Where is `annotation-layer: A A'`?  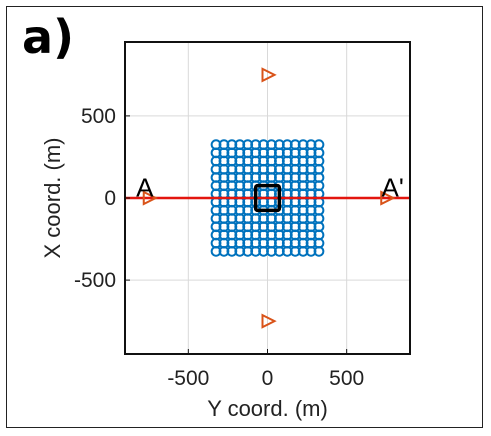
annotation-layer: A A' is located at coordinates (270, 188).